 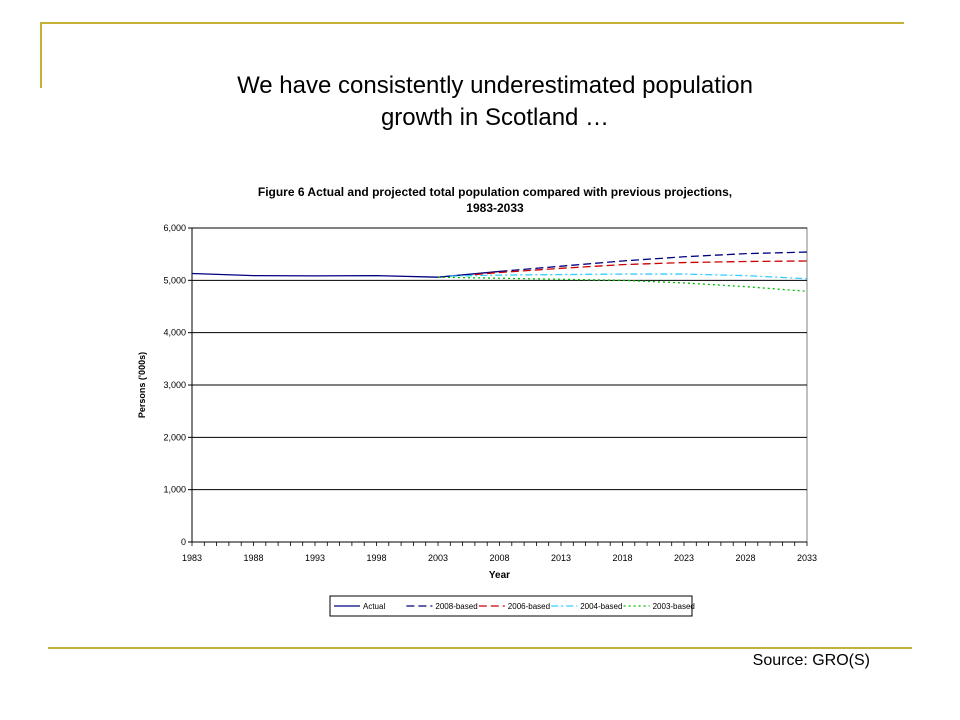 What do you see at coordinates (529, 606) in the screenshot?
I see `legend-entry: 2006-based` at bounding box center [529, 606].